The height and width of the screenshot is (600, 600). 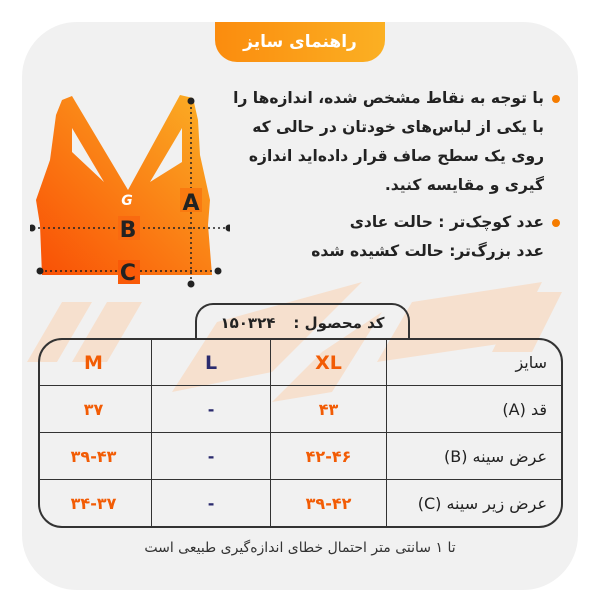 What do you see at coordinates (473, 456) in the screenshot?
I see `row-label: عرض سینه (B)` at bounding box center [473, 456].